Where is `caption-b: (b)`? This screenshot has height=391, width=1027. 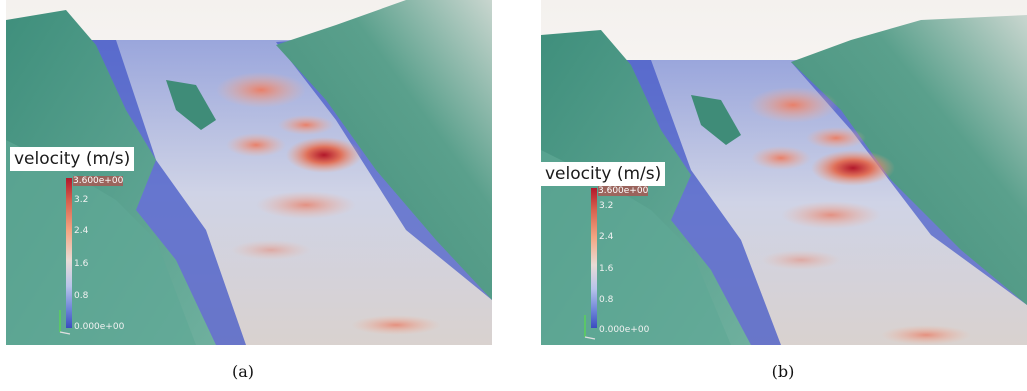 caption-b: (b) is located at coordinates (783, 371).